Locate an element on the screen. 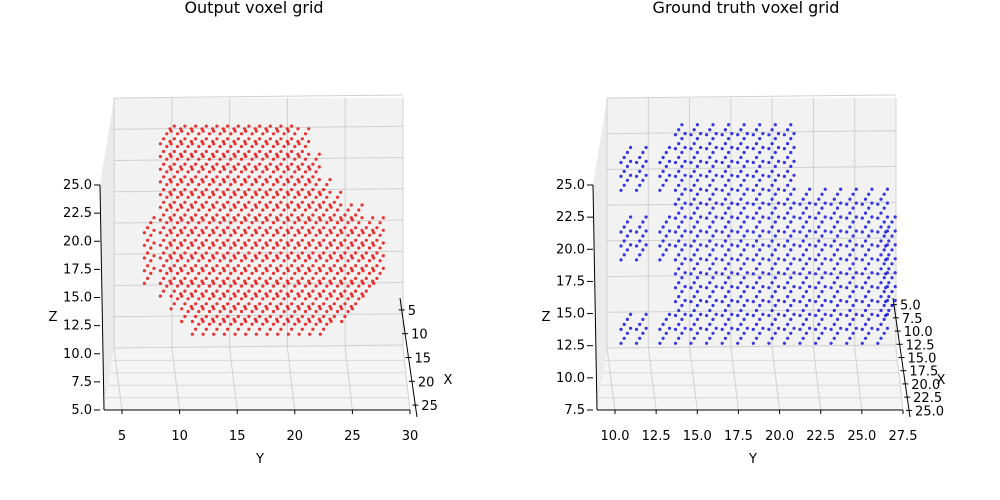 This screenshot has width=1000, height=500. z-tick-label: 12.5 is located at coordinates (570, 346).